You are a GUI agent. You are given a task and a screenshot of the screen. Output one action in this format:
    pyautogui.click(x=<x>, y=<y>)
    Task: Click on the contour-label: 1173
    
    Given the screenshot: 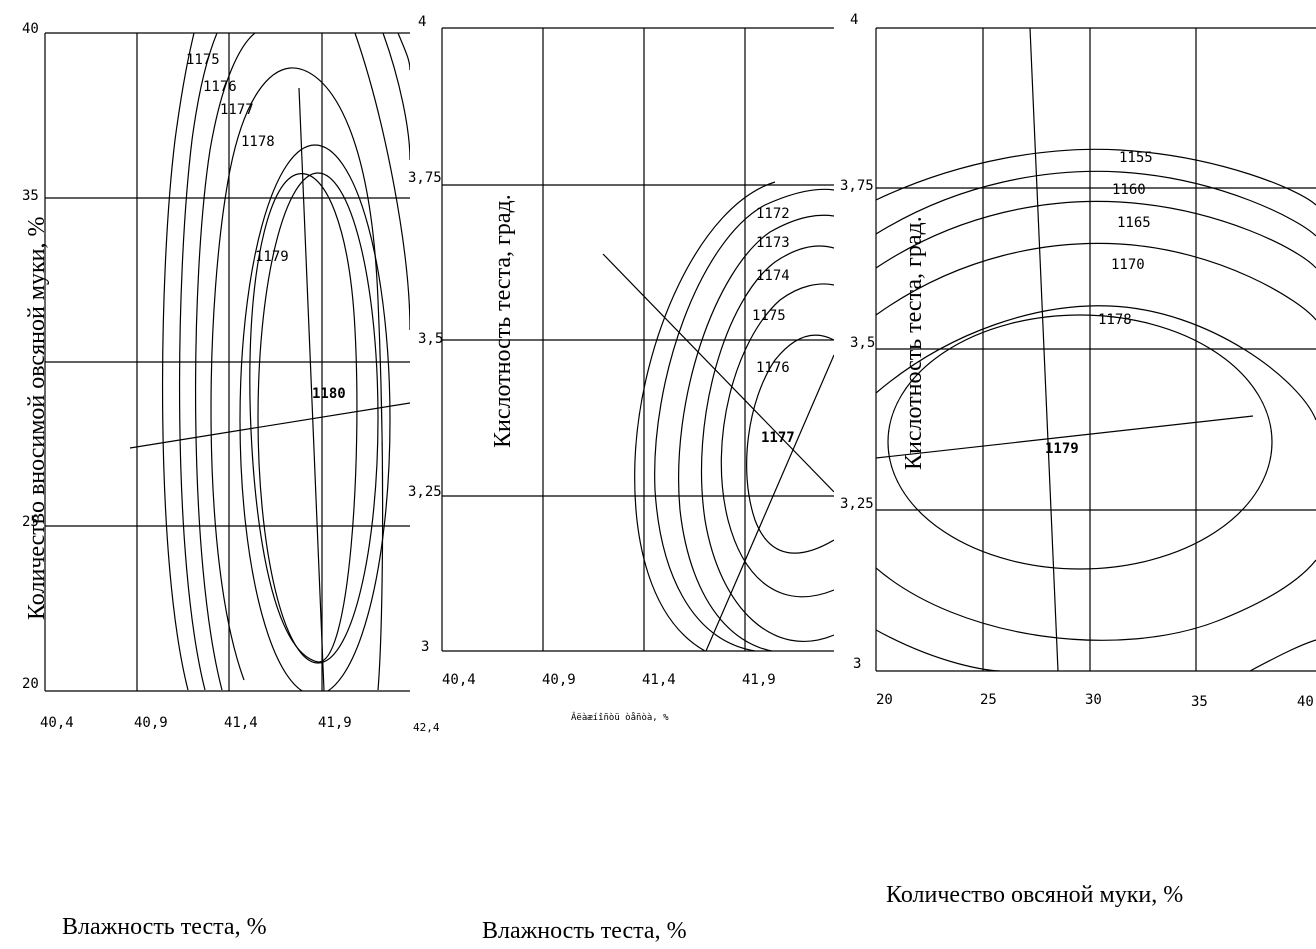 What is the action you would take?
    pyautogui.click(x=773, y=243)
    